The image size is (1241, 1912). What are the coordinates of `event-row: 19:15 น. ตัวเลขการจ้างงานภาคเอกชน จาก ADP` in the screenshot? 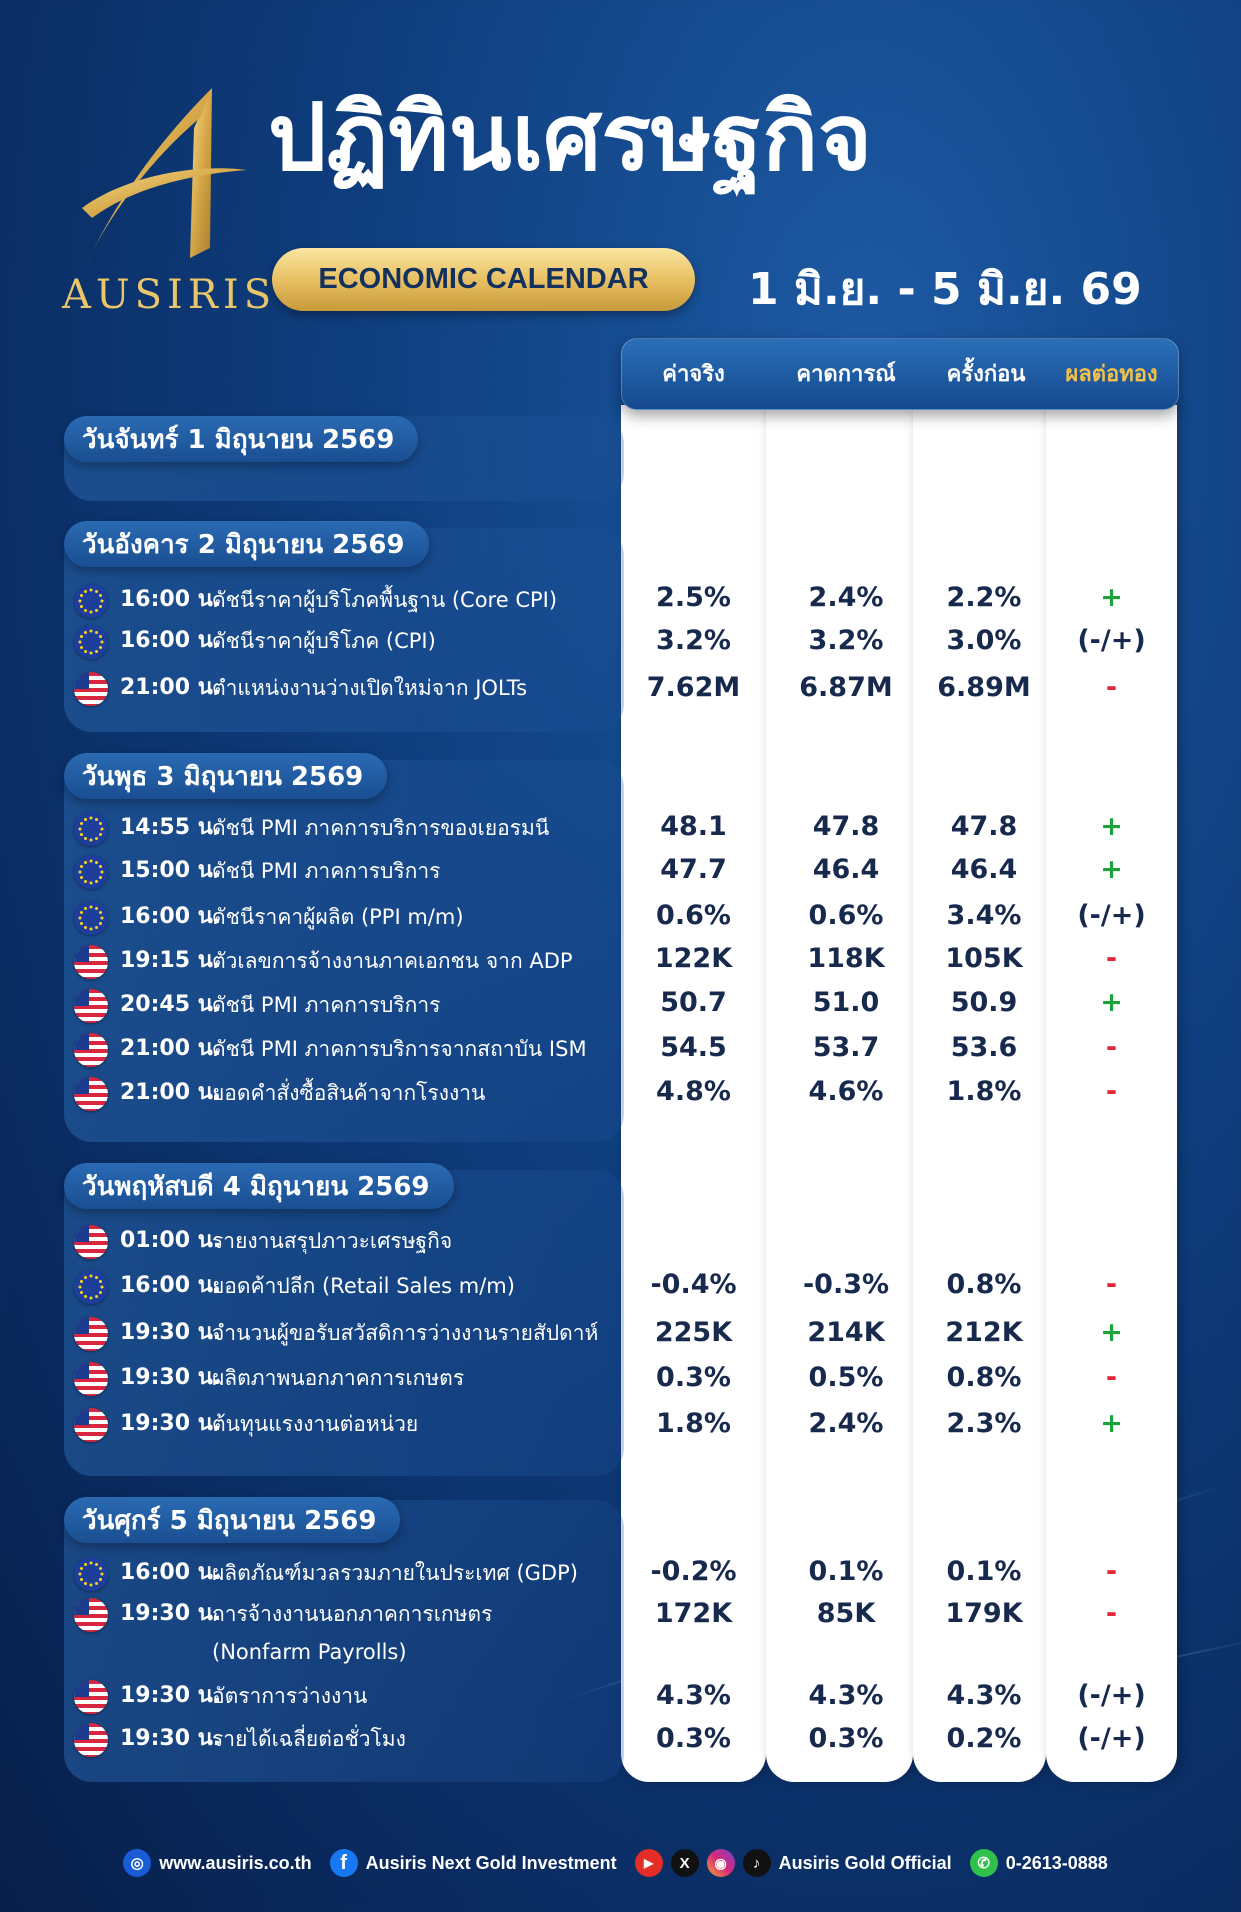 It's located at (344, 961).